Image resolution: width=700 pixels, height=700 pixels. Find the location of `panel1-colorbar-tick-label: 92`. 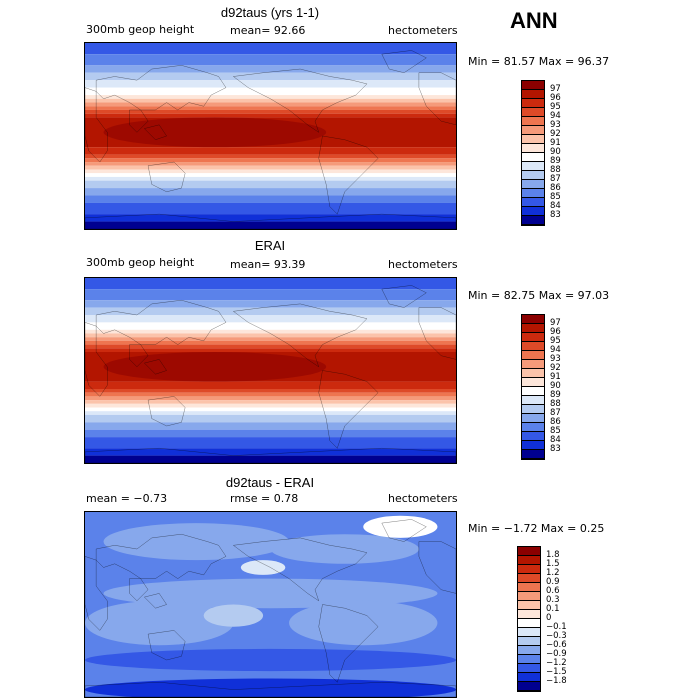

panel1-colorbar-tick-label: 92 is located at coordinates (555, 134).